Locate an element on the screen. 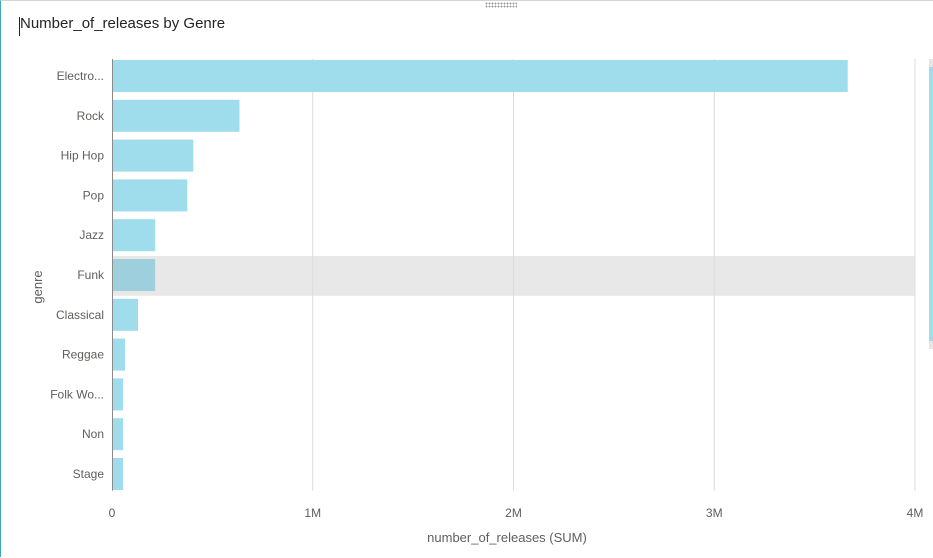 This screenshot has width=933, height=558. x-tick-label: 4M is located at coordinates (915, 513).